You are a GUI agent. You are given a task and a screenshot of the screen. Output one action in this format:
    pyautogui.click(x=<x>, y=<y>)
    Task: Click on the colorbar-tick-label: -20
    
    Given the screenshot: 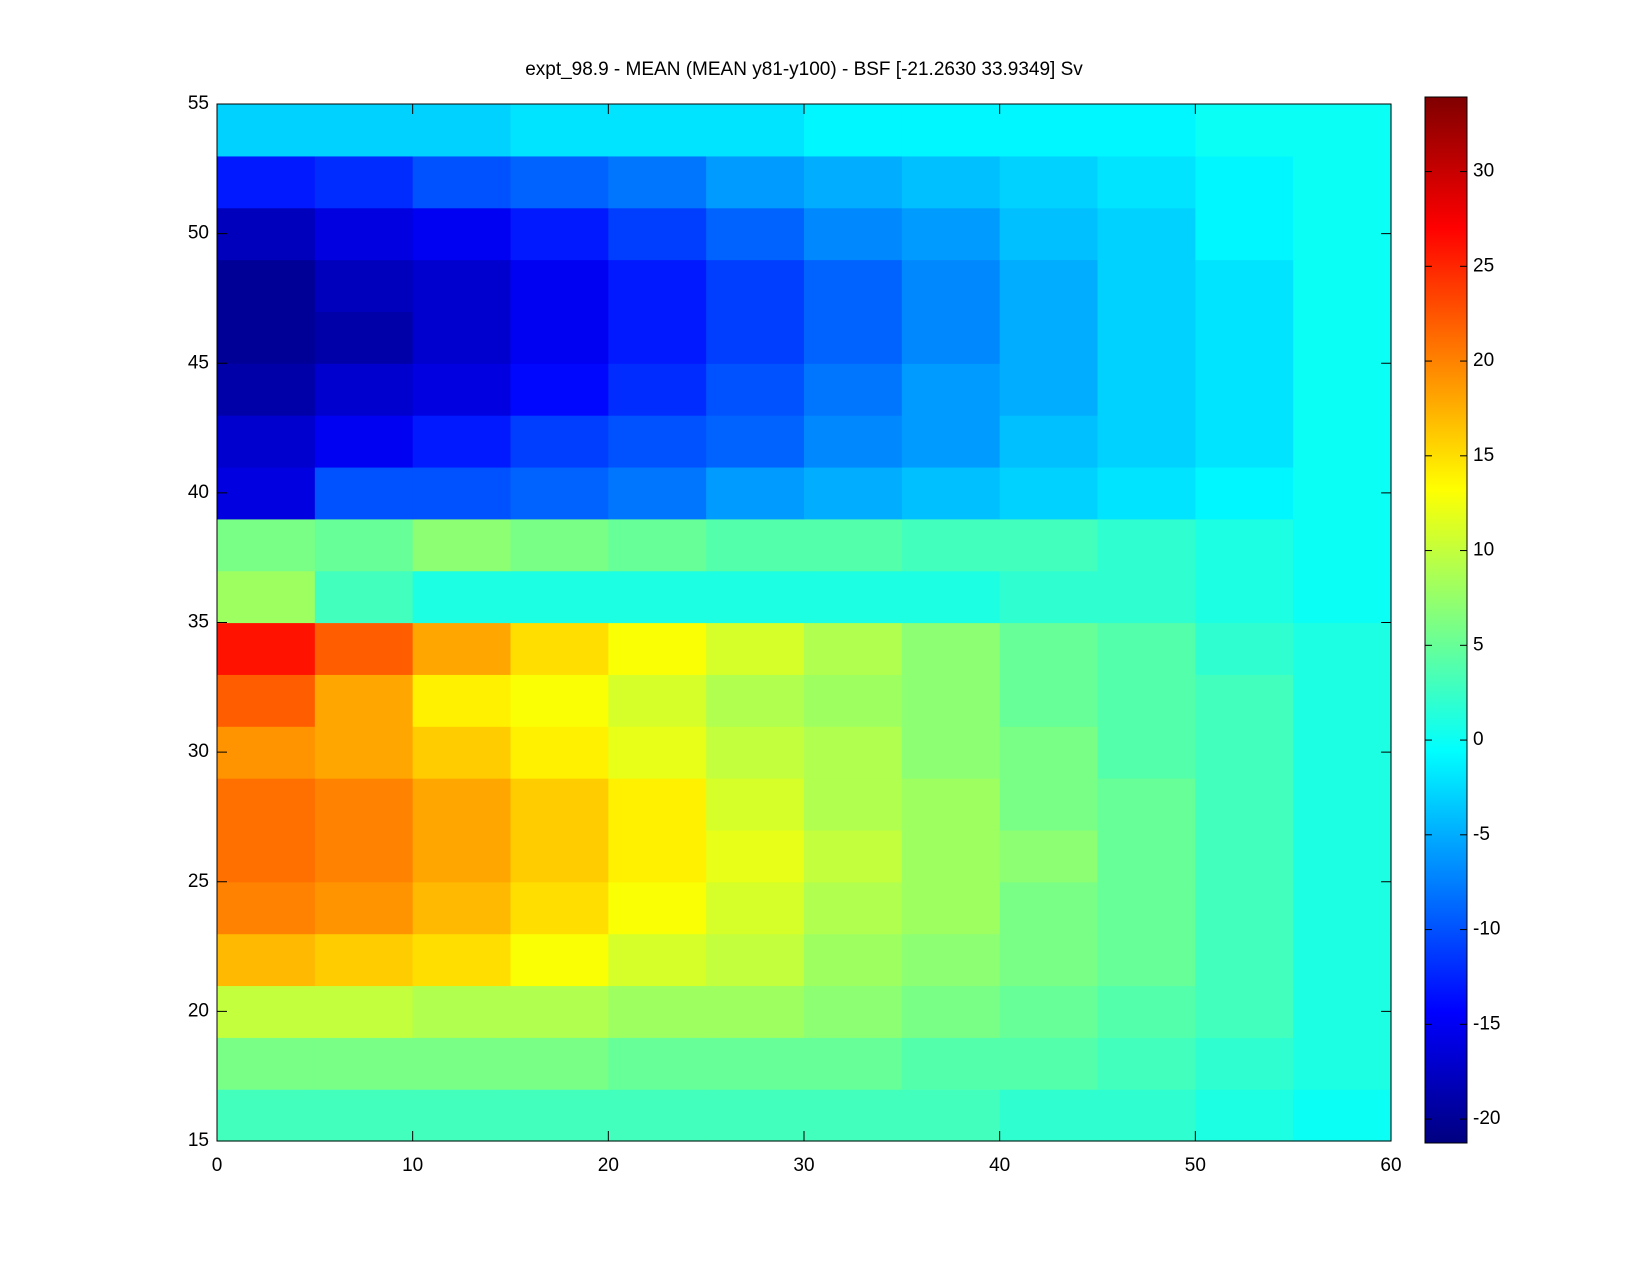 What is the action you would take?
    pyautogui.click(x=1486, y=1118)
    